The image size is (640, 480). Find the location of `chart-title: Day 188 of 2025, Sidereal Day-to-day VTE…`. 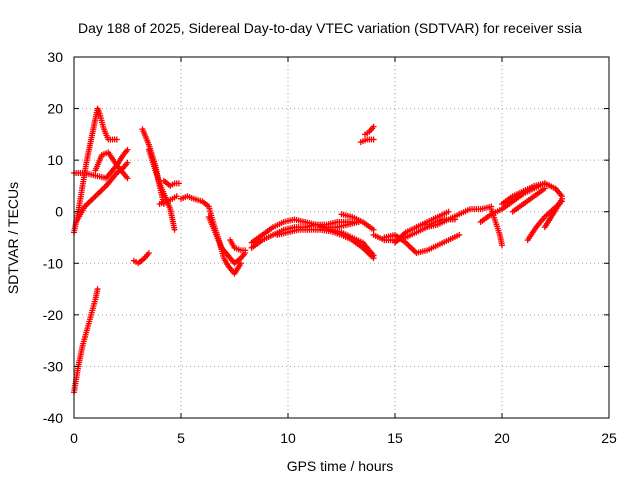

chart-title: Day 188 of 2025, Sidereal Day-to-day VTE… is located at coordinates (330, 28).